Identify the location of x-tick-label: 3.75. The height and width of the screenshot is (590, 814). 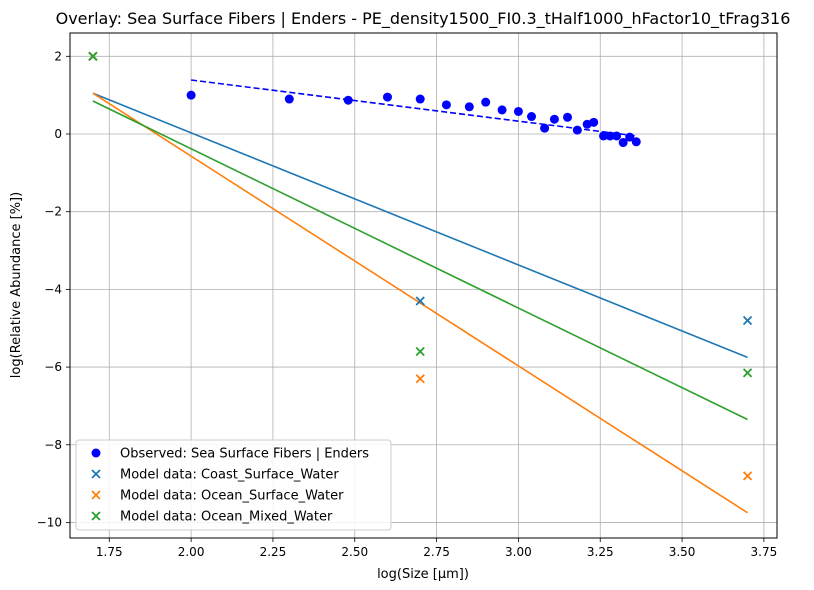
(764, 552).